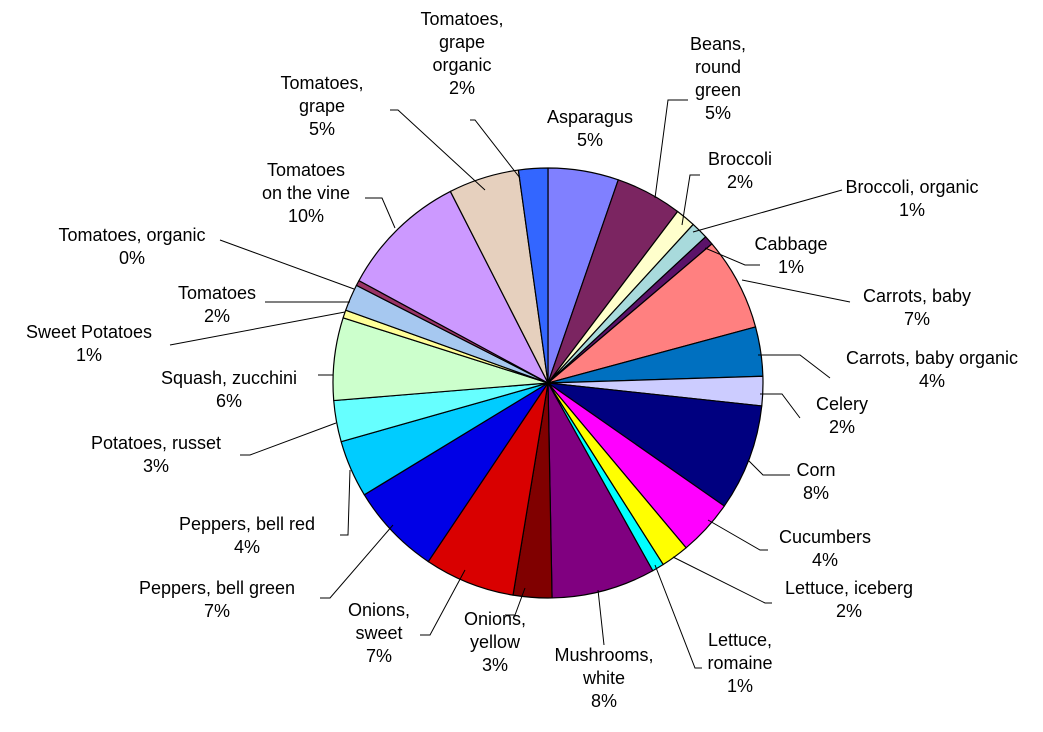 The height and width of the screenshot is (732, 1043). What do you see at coordinates (156, 454) in the screenshot?
I see `slice-label: Potatoes, russet 3%` at bounding box center [156, 454].